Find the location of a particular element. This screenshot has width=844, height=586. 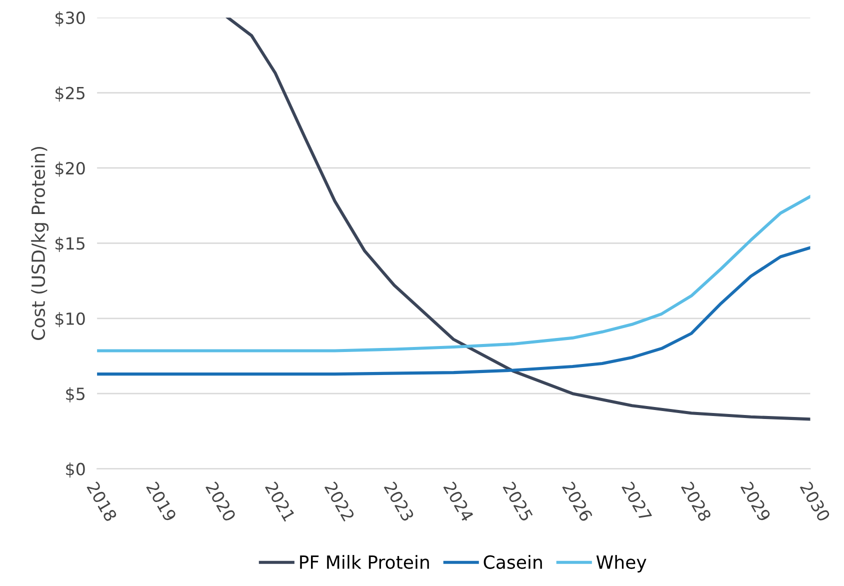

y-tick-label: $25 is located at coordinates (70, 94).